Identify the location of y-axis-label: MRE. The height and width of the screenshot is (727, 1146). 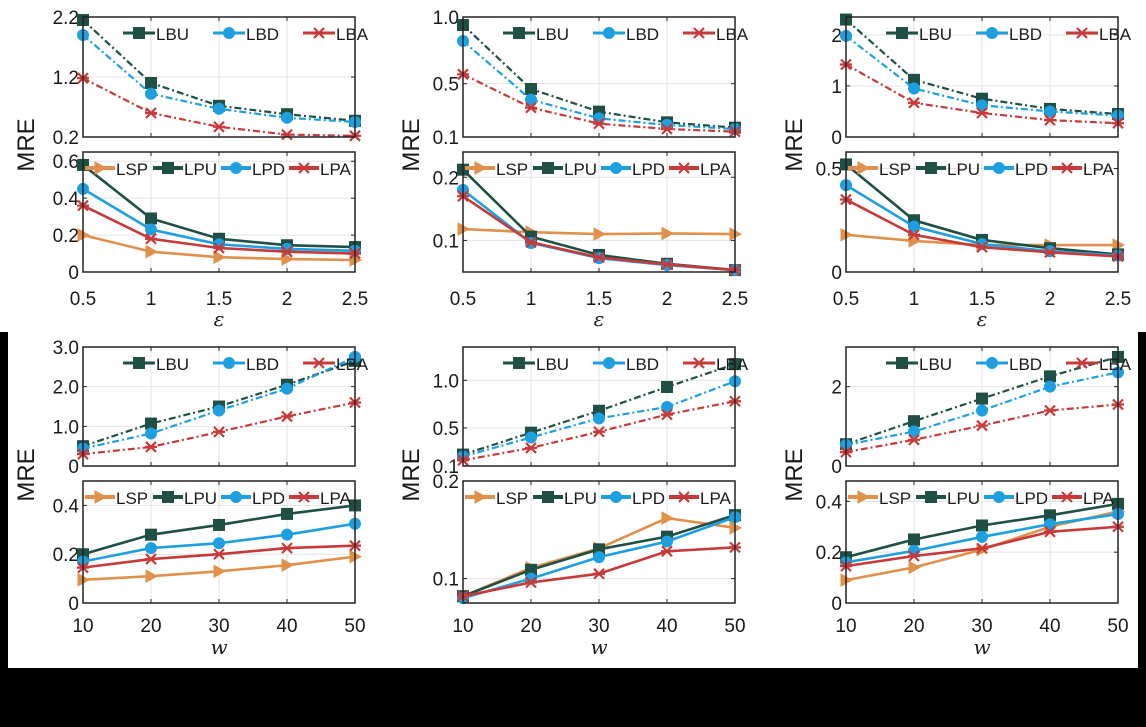
(26, 474).